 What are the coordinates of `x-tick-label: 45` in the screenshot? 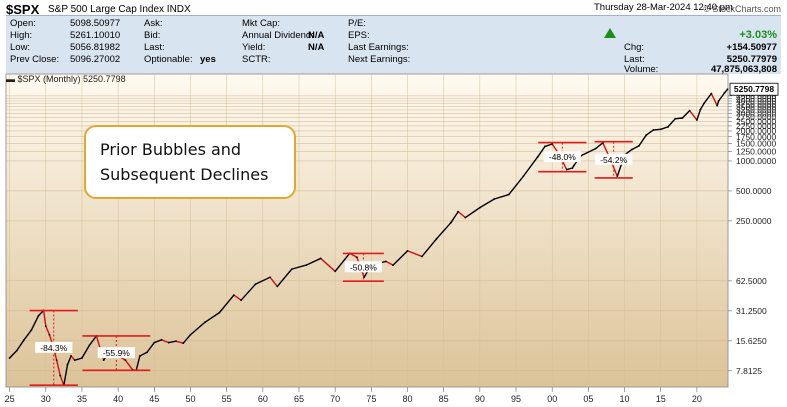 It's located at (154, 399).